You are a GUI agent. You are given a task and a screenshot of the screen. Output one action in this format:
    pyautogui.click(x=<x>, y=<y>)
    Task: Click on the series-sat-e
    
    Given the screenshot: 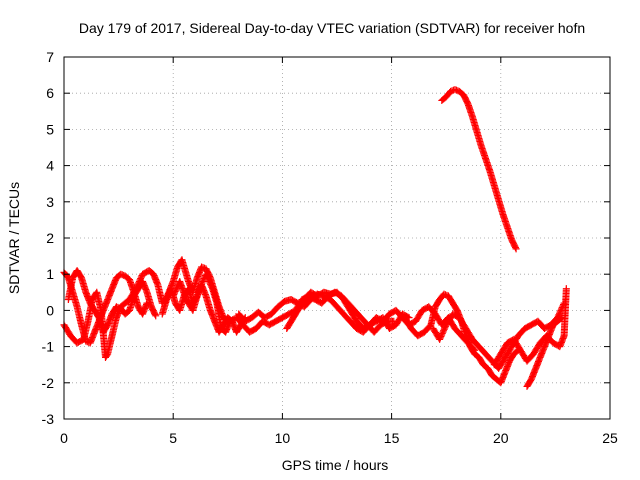 What is the action you would take?
    pyautogui.click(x=203, y=308)
    